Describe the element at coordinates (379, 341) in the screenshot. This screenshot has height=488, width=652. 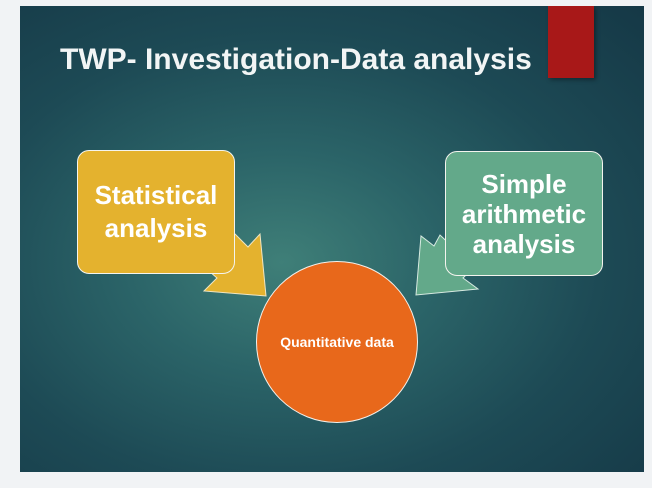
I see `quantitative-data-line2: data` at that location.